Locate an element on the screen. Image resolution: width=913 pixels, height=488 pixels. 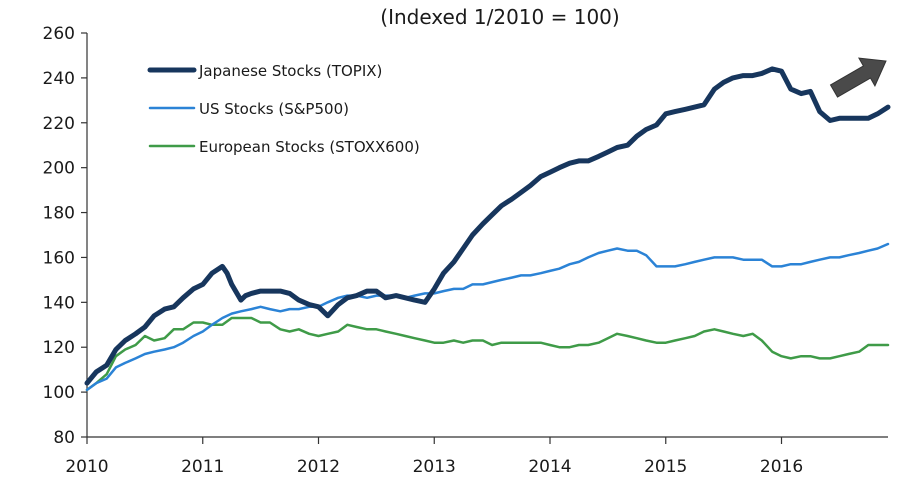
y-tick-label: 180 is located at coordinates (59, 214).